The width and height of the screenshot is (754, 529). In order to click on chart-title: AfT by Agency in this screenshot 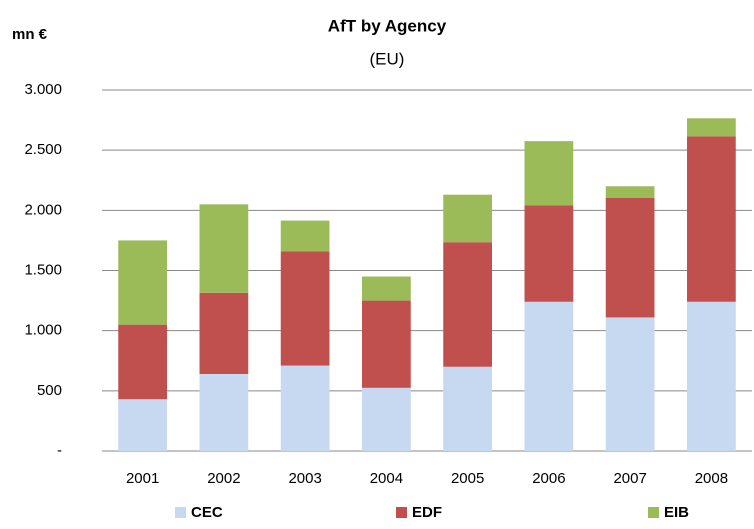, I will do `click(387, 25)`.